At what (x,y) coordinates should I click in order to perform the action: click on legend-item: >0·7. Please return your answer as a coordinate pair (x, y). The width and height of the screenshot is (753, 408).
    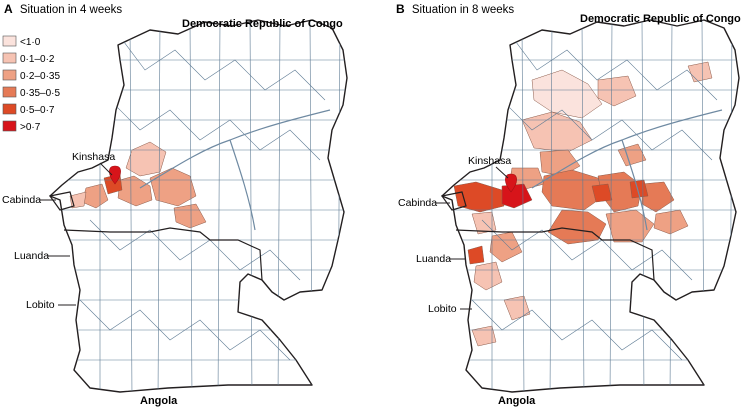
    Looking at the image, I should click on (21, 126).